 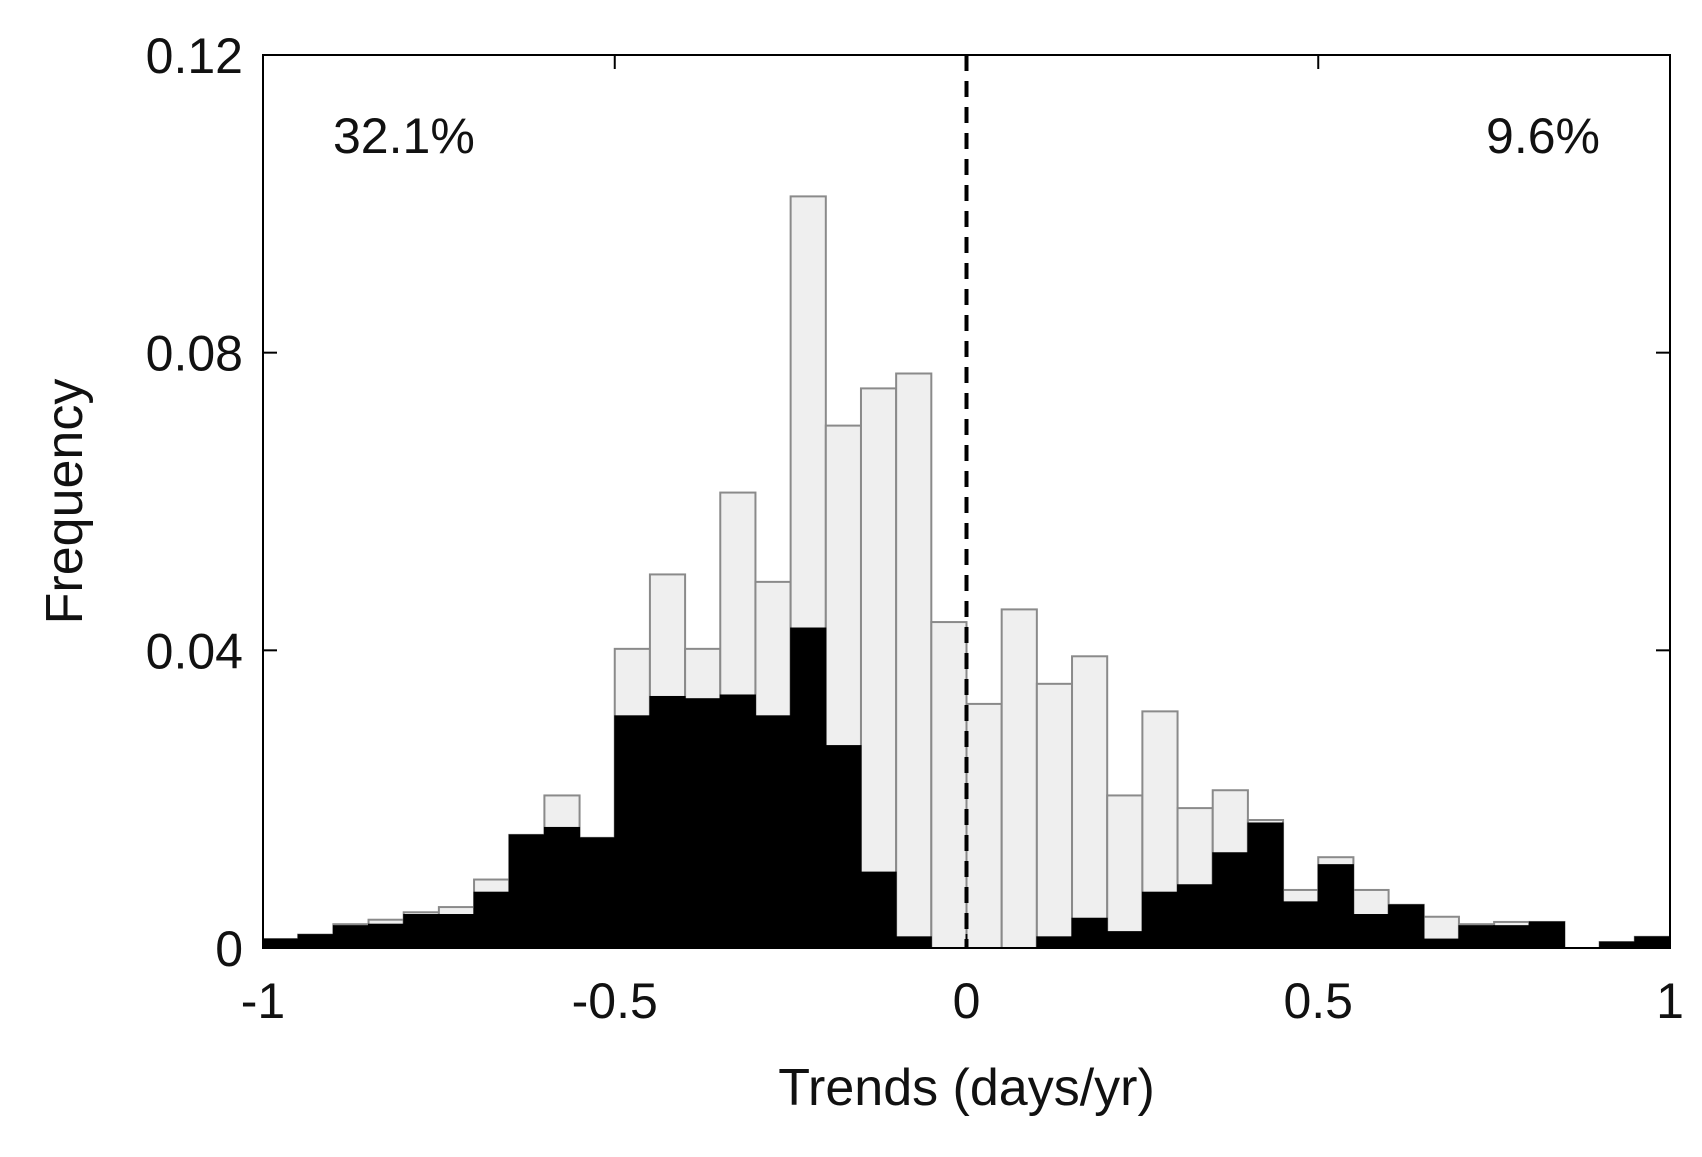 I want to click on bar-series1-bin32, so click(x=1406, y=926).